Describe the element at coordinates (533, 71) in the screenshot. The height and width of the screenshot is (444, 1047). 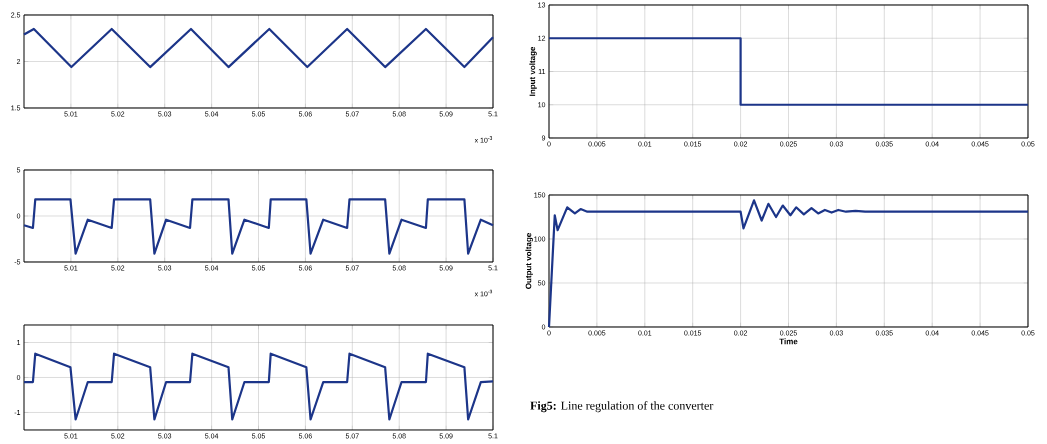
I see `y-axis-title: Input voltage` at that location.